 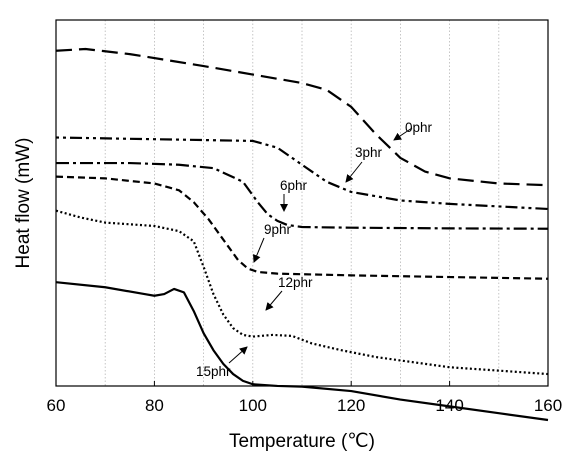 I want to click on y-axis-title: Heat flow (mW), so click(x=23, y=203).